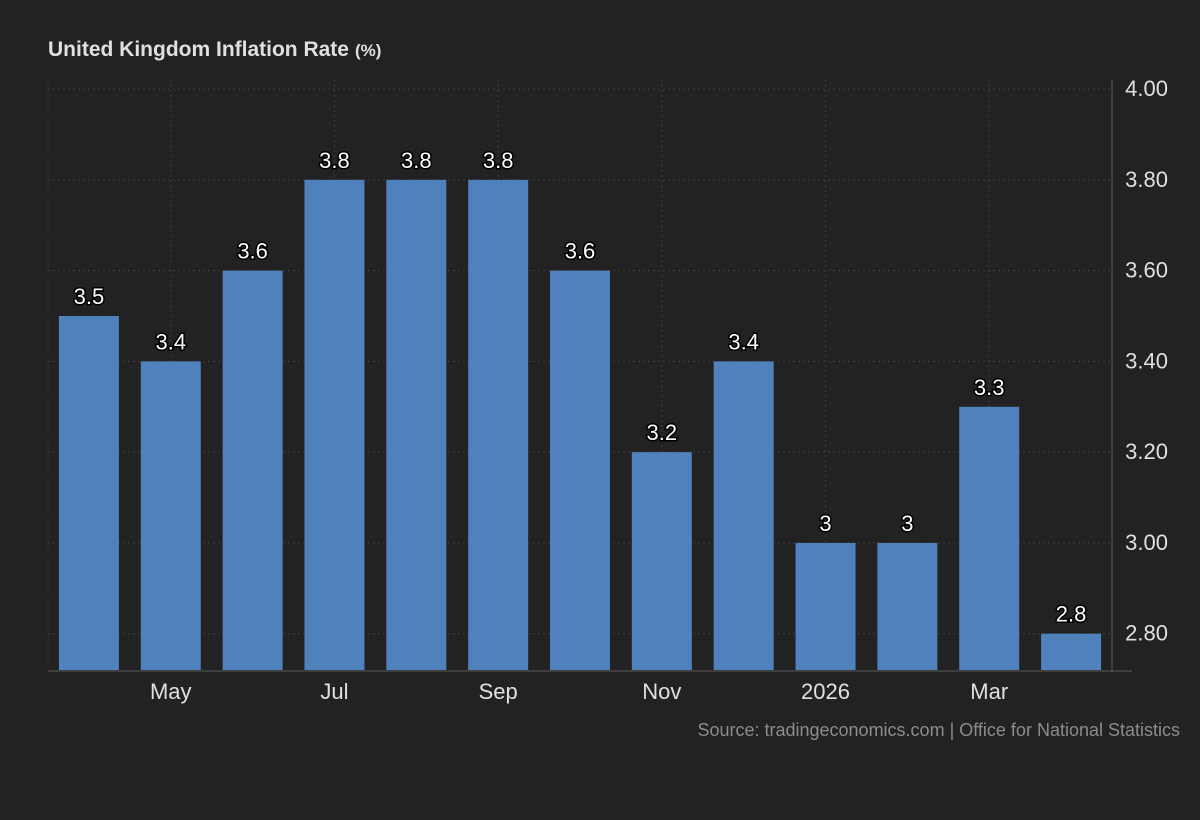 The height and width of the screenshot is (820, 1200). Describe the element at coordinates (825, 691) in the screenshot. I see `x-tick-label: 2026` at that location.